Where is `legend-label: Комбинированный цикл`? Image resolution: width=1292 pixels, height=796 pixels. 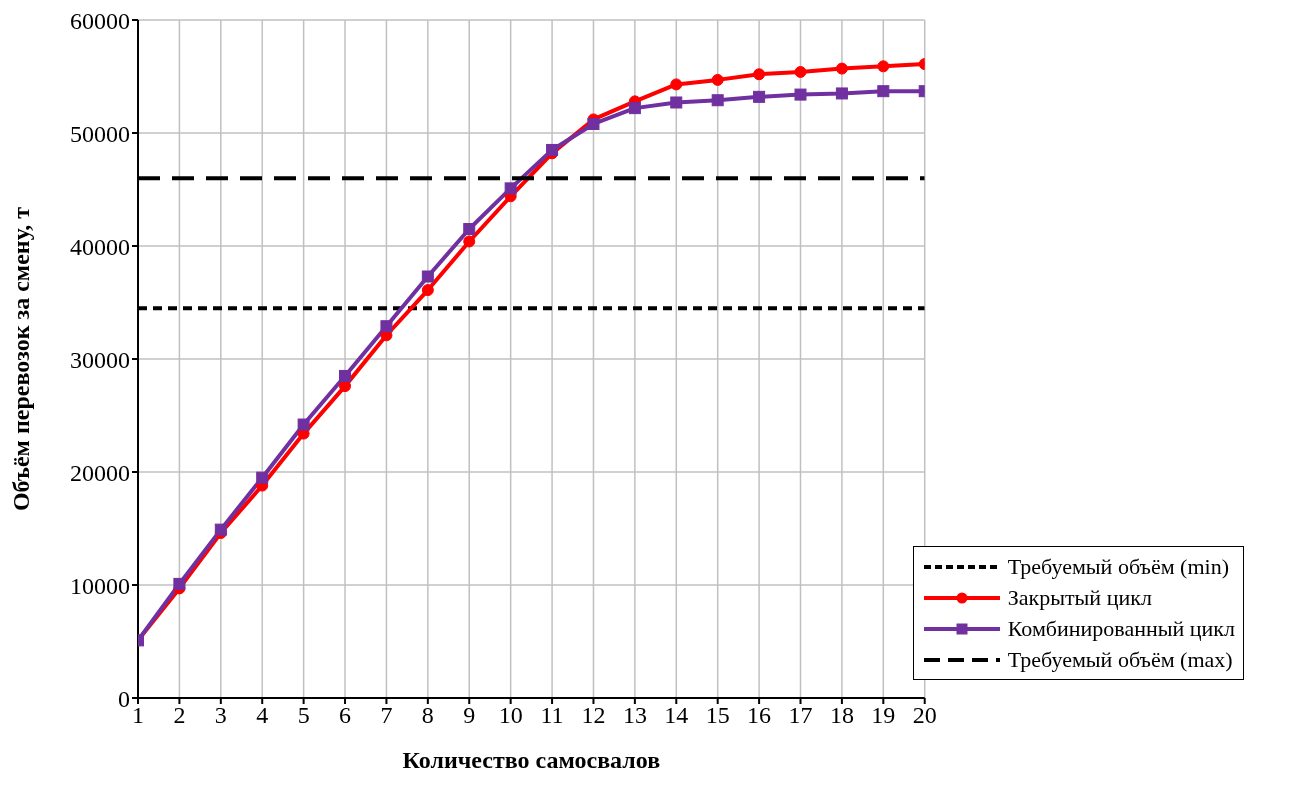 legend-label: Комбинированный цикл is located at coordinates (1121, 628).